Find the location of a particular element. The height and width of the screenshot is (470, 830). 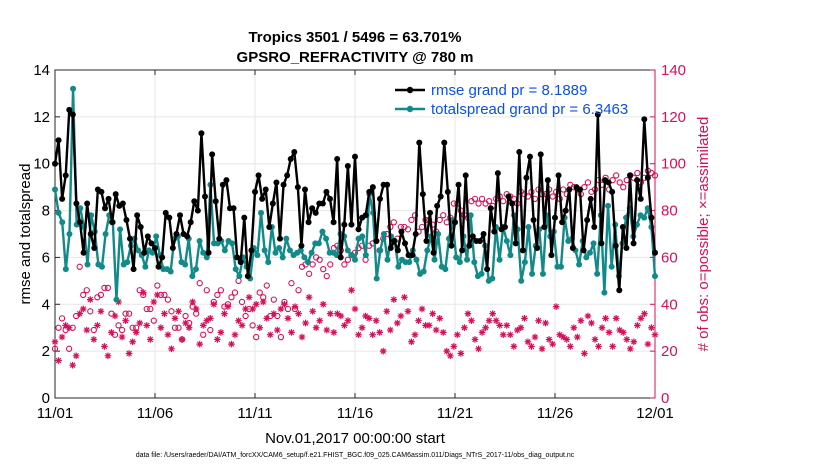

chart-subtitle: GPSRO_REFRACTIVITY @ 780 m is located at coordinates (355, 57).